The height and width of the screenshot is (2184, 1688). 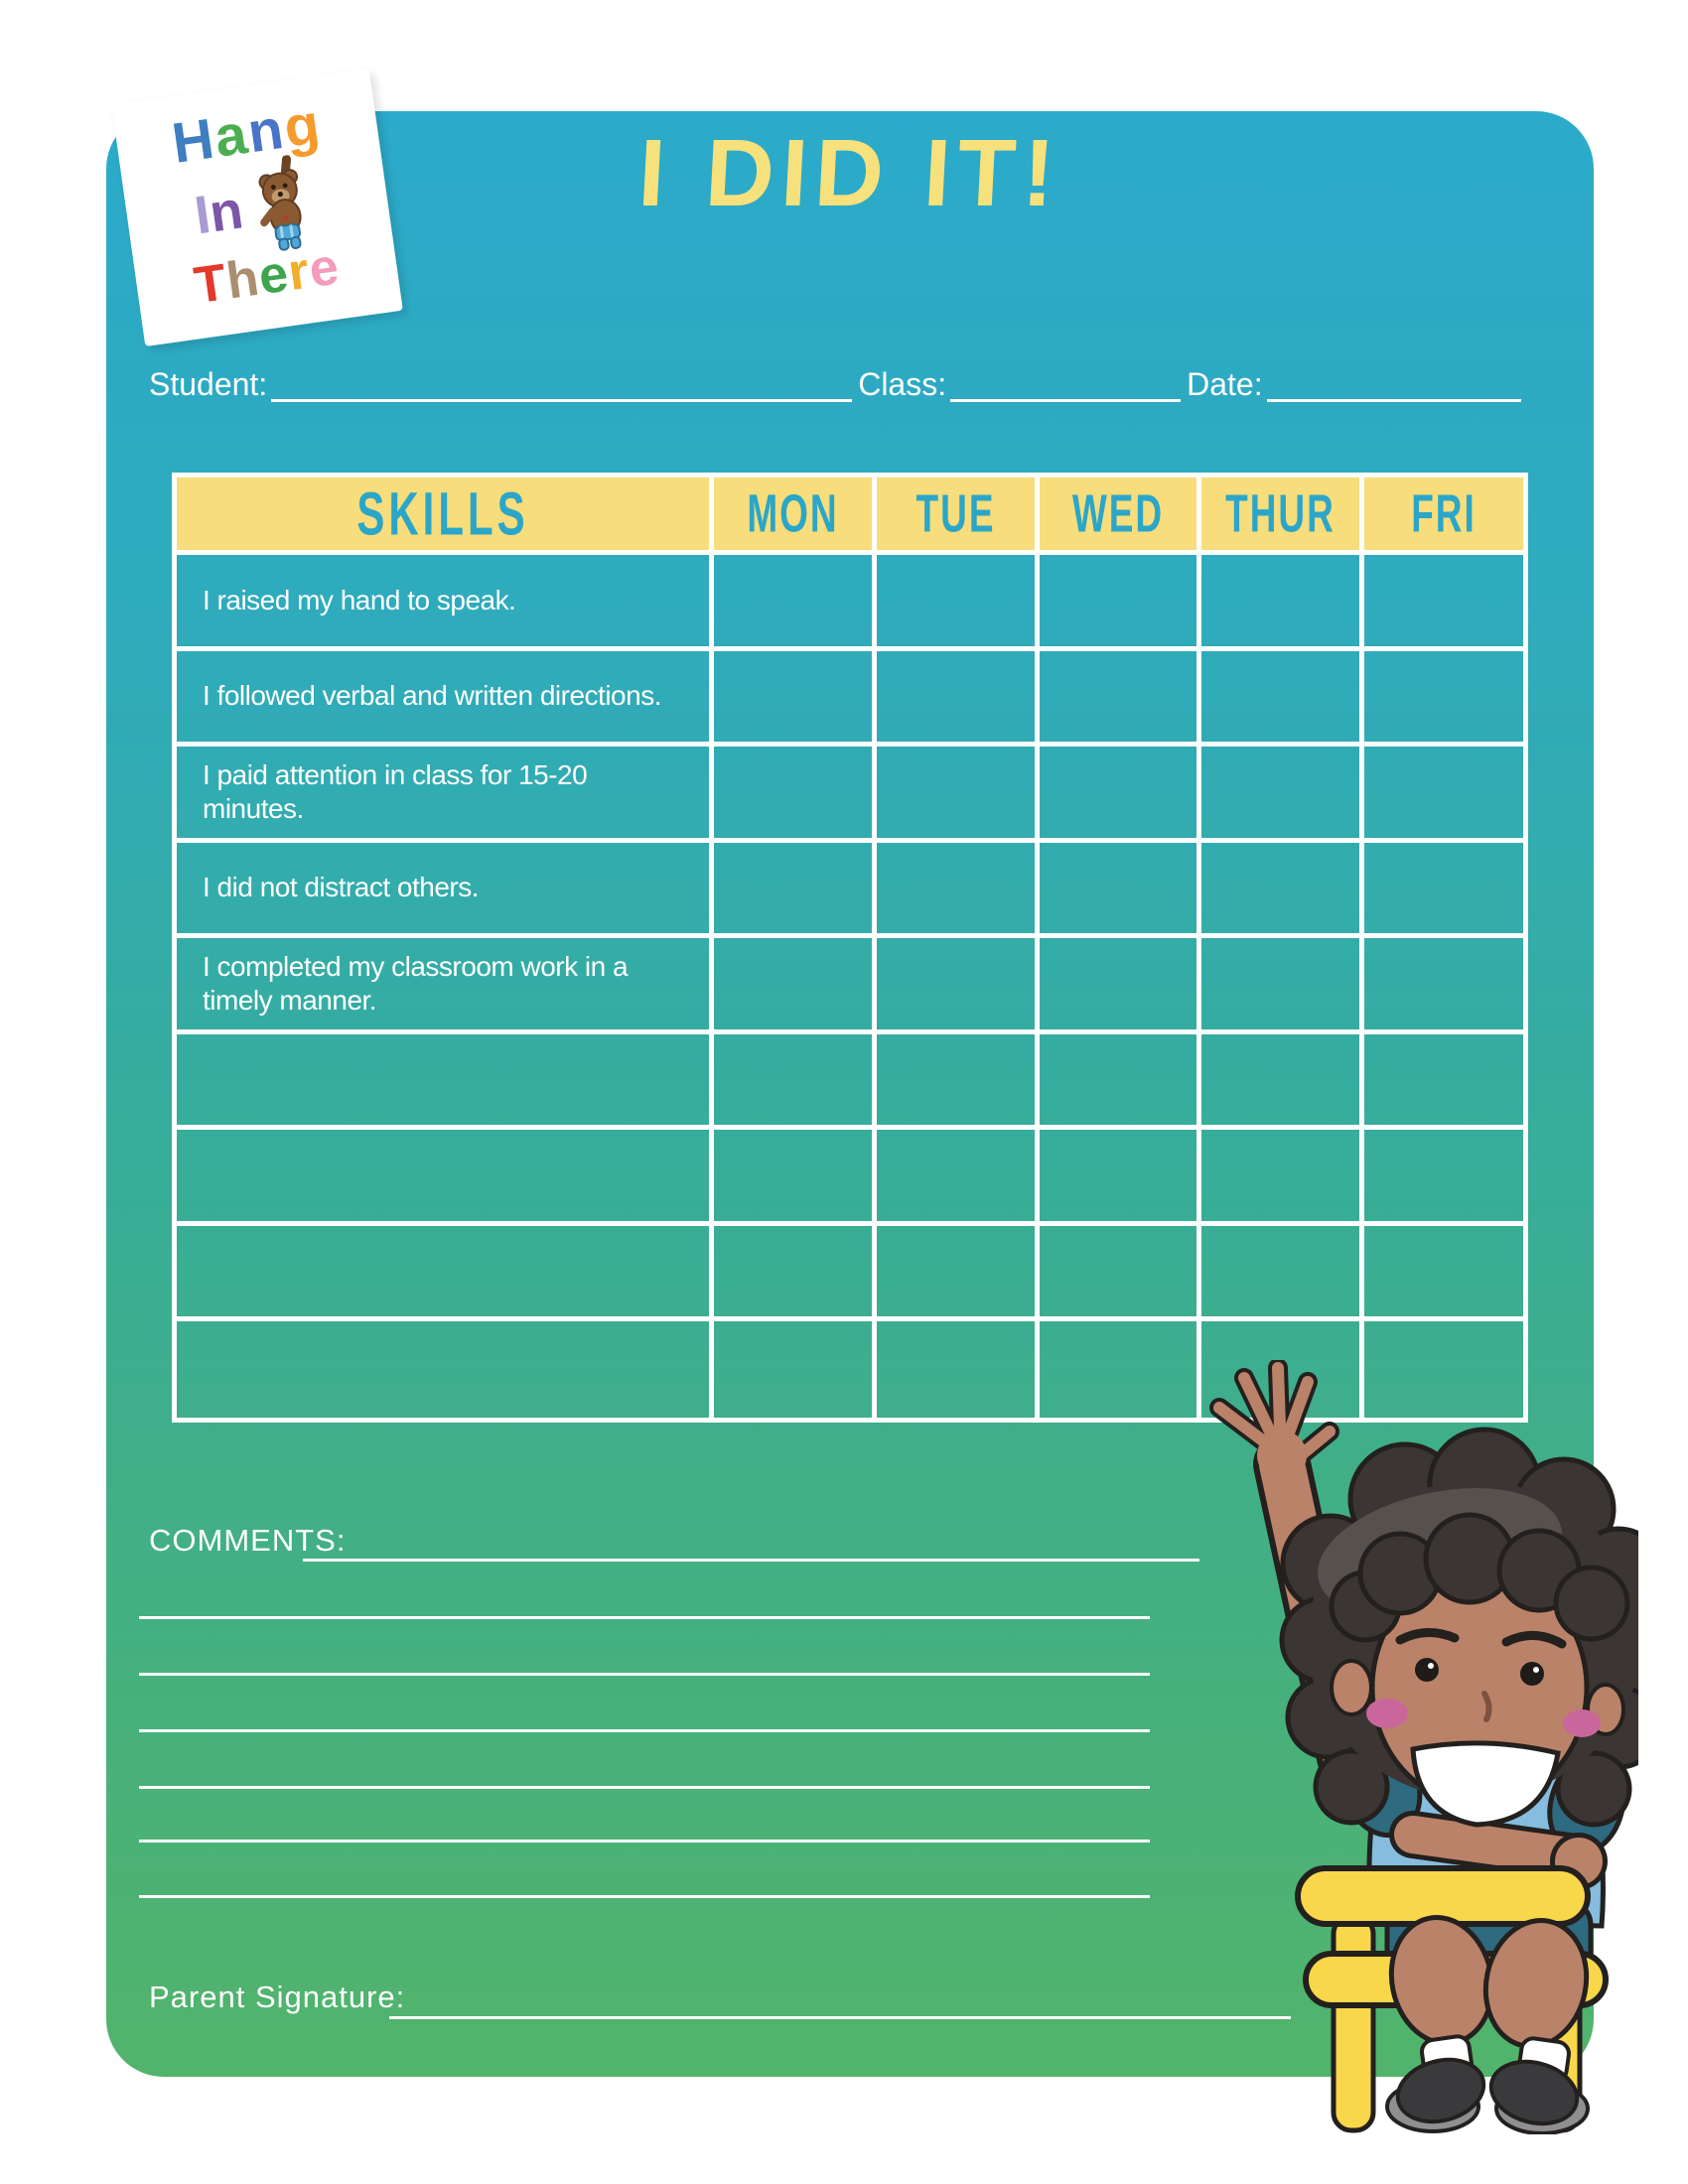 What do you see at coordinates (1066, 380) in the screenshot?
I see `class-blank` at bounding box center [1066, 380].